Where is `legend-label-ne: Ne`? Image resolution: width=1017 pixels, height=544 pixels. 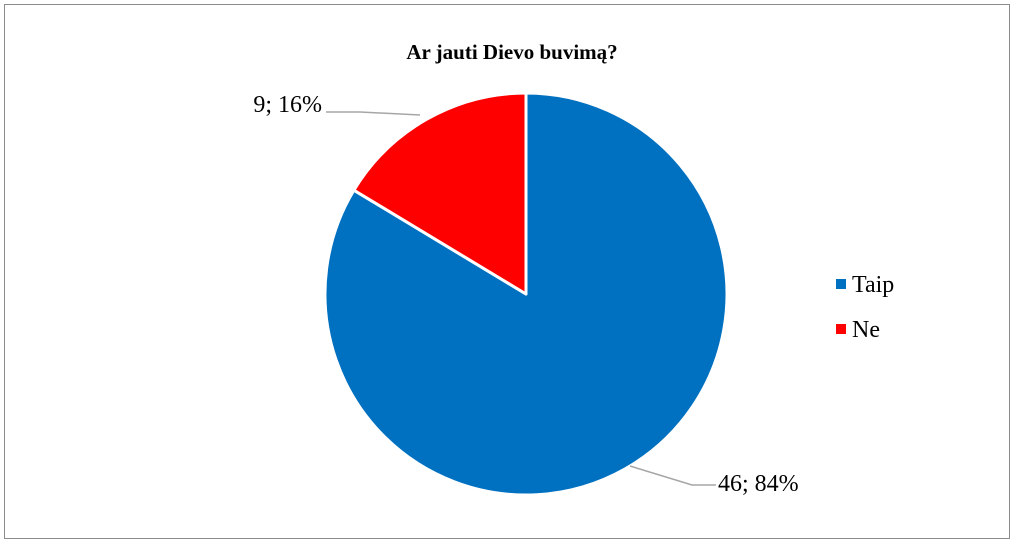
legend-label-ne: Ne is located at coordinates (866, 330).